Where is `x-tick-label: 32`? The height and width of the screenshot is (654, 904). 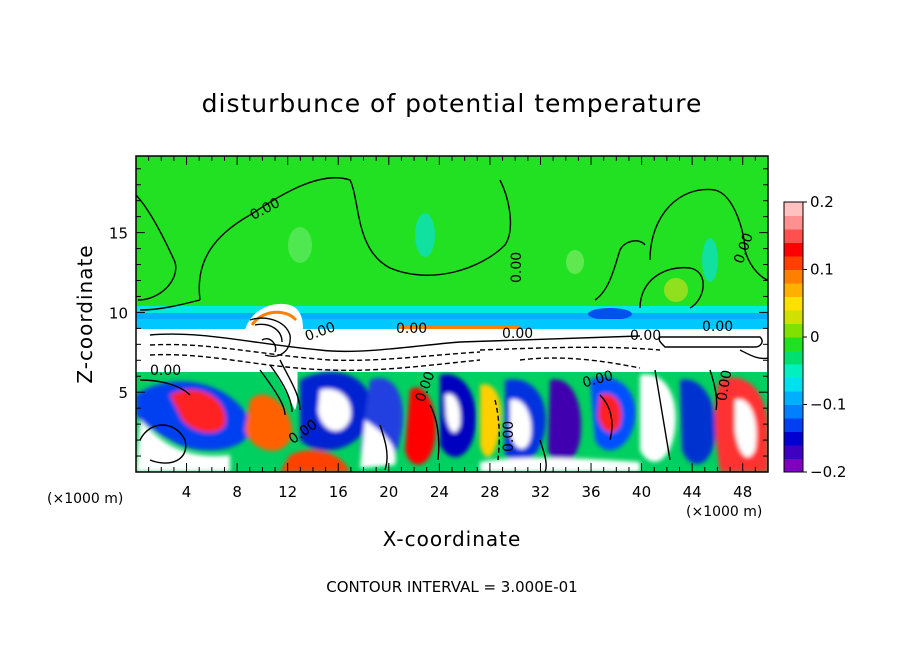 x-tick-label: 32 is located at coordinates (540, 492).